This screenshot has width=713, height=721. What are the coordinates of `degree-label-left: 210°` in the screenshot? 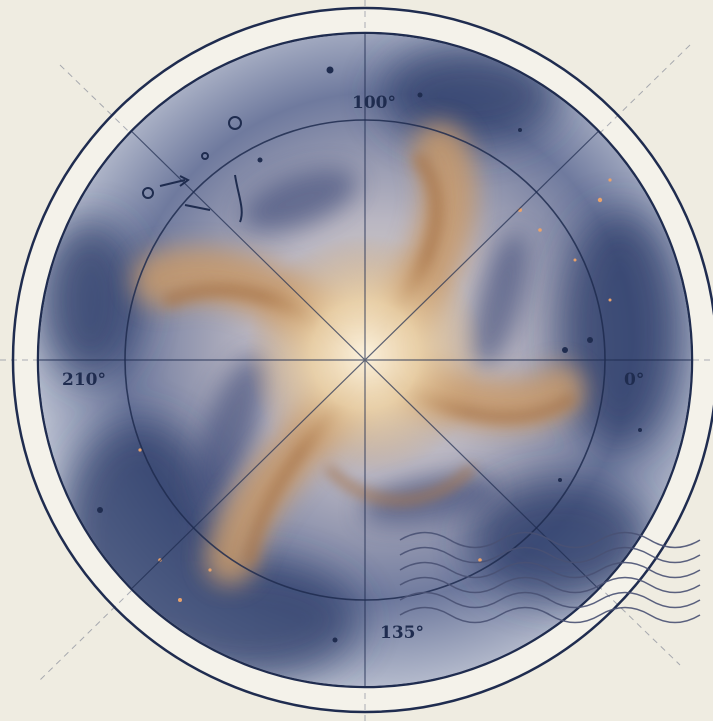 It's located at (84, 380).